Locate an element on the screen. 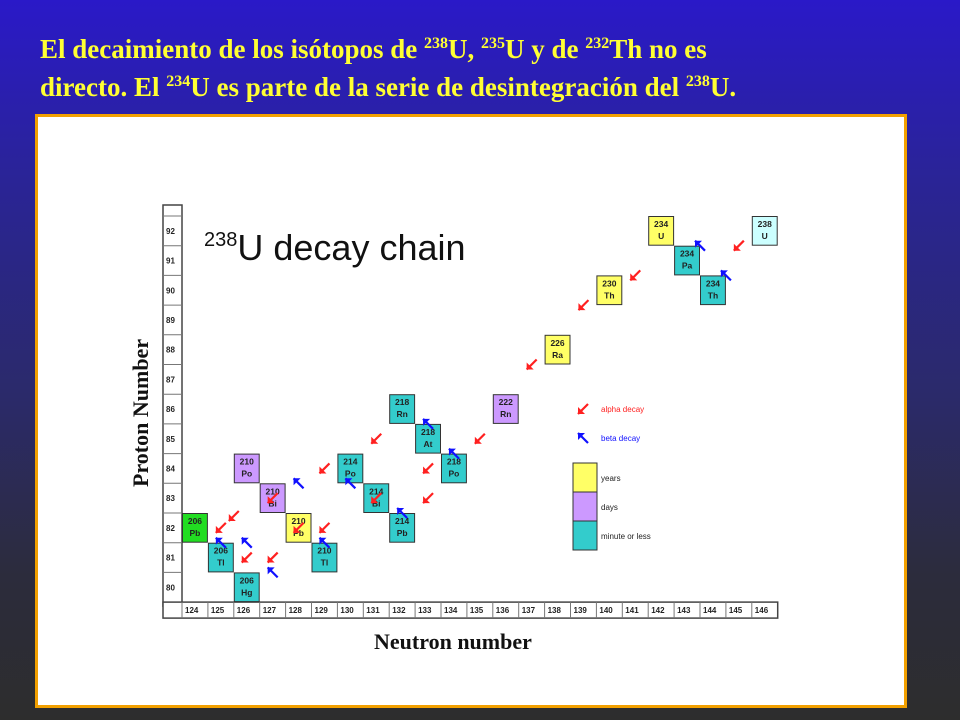  title-line1-seg-5: 232 is located at coordinates (597, 43).